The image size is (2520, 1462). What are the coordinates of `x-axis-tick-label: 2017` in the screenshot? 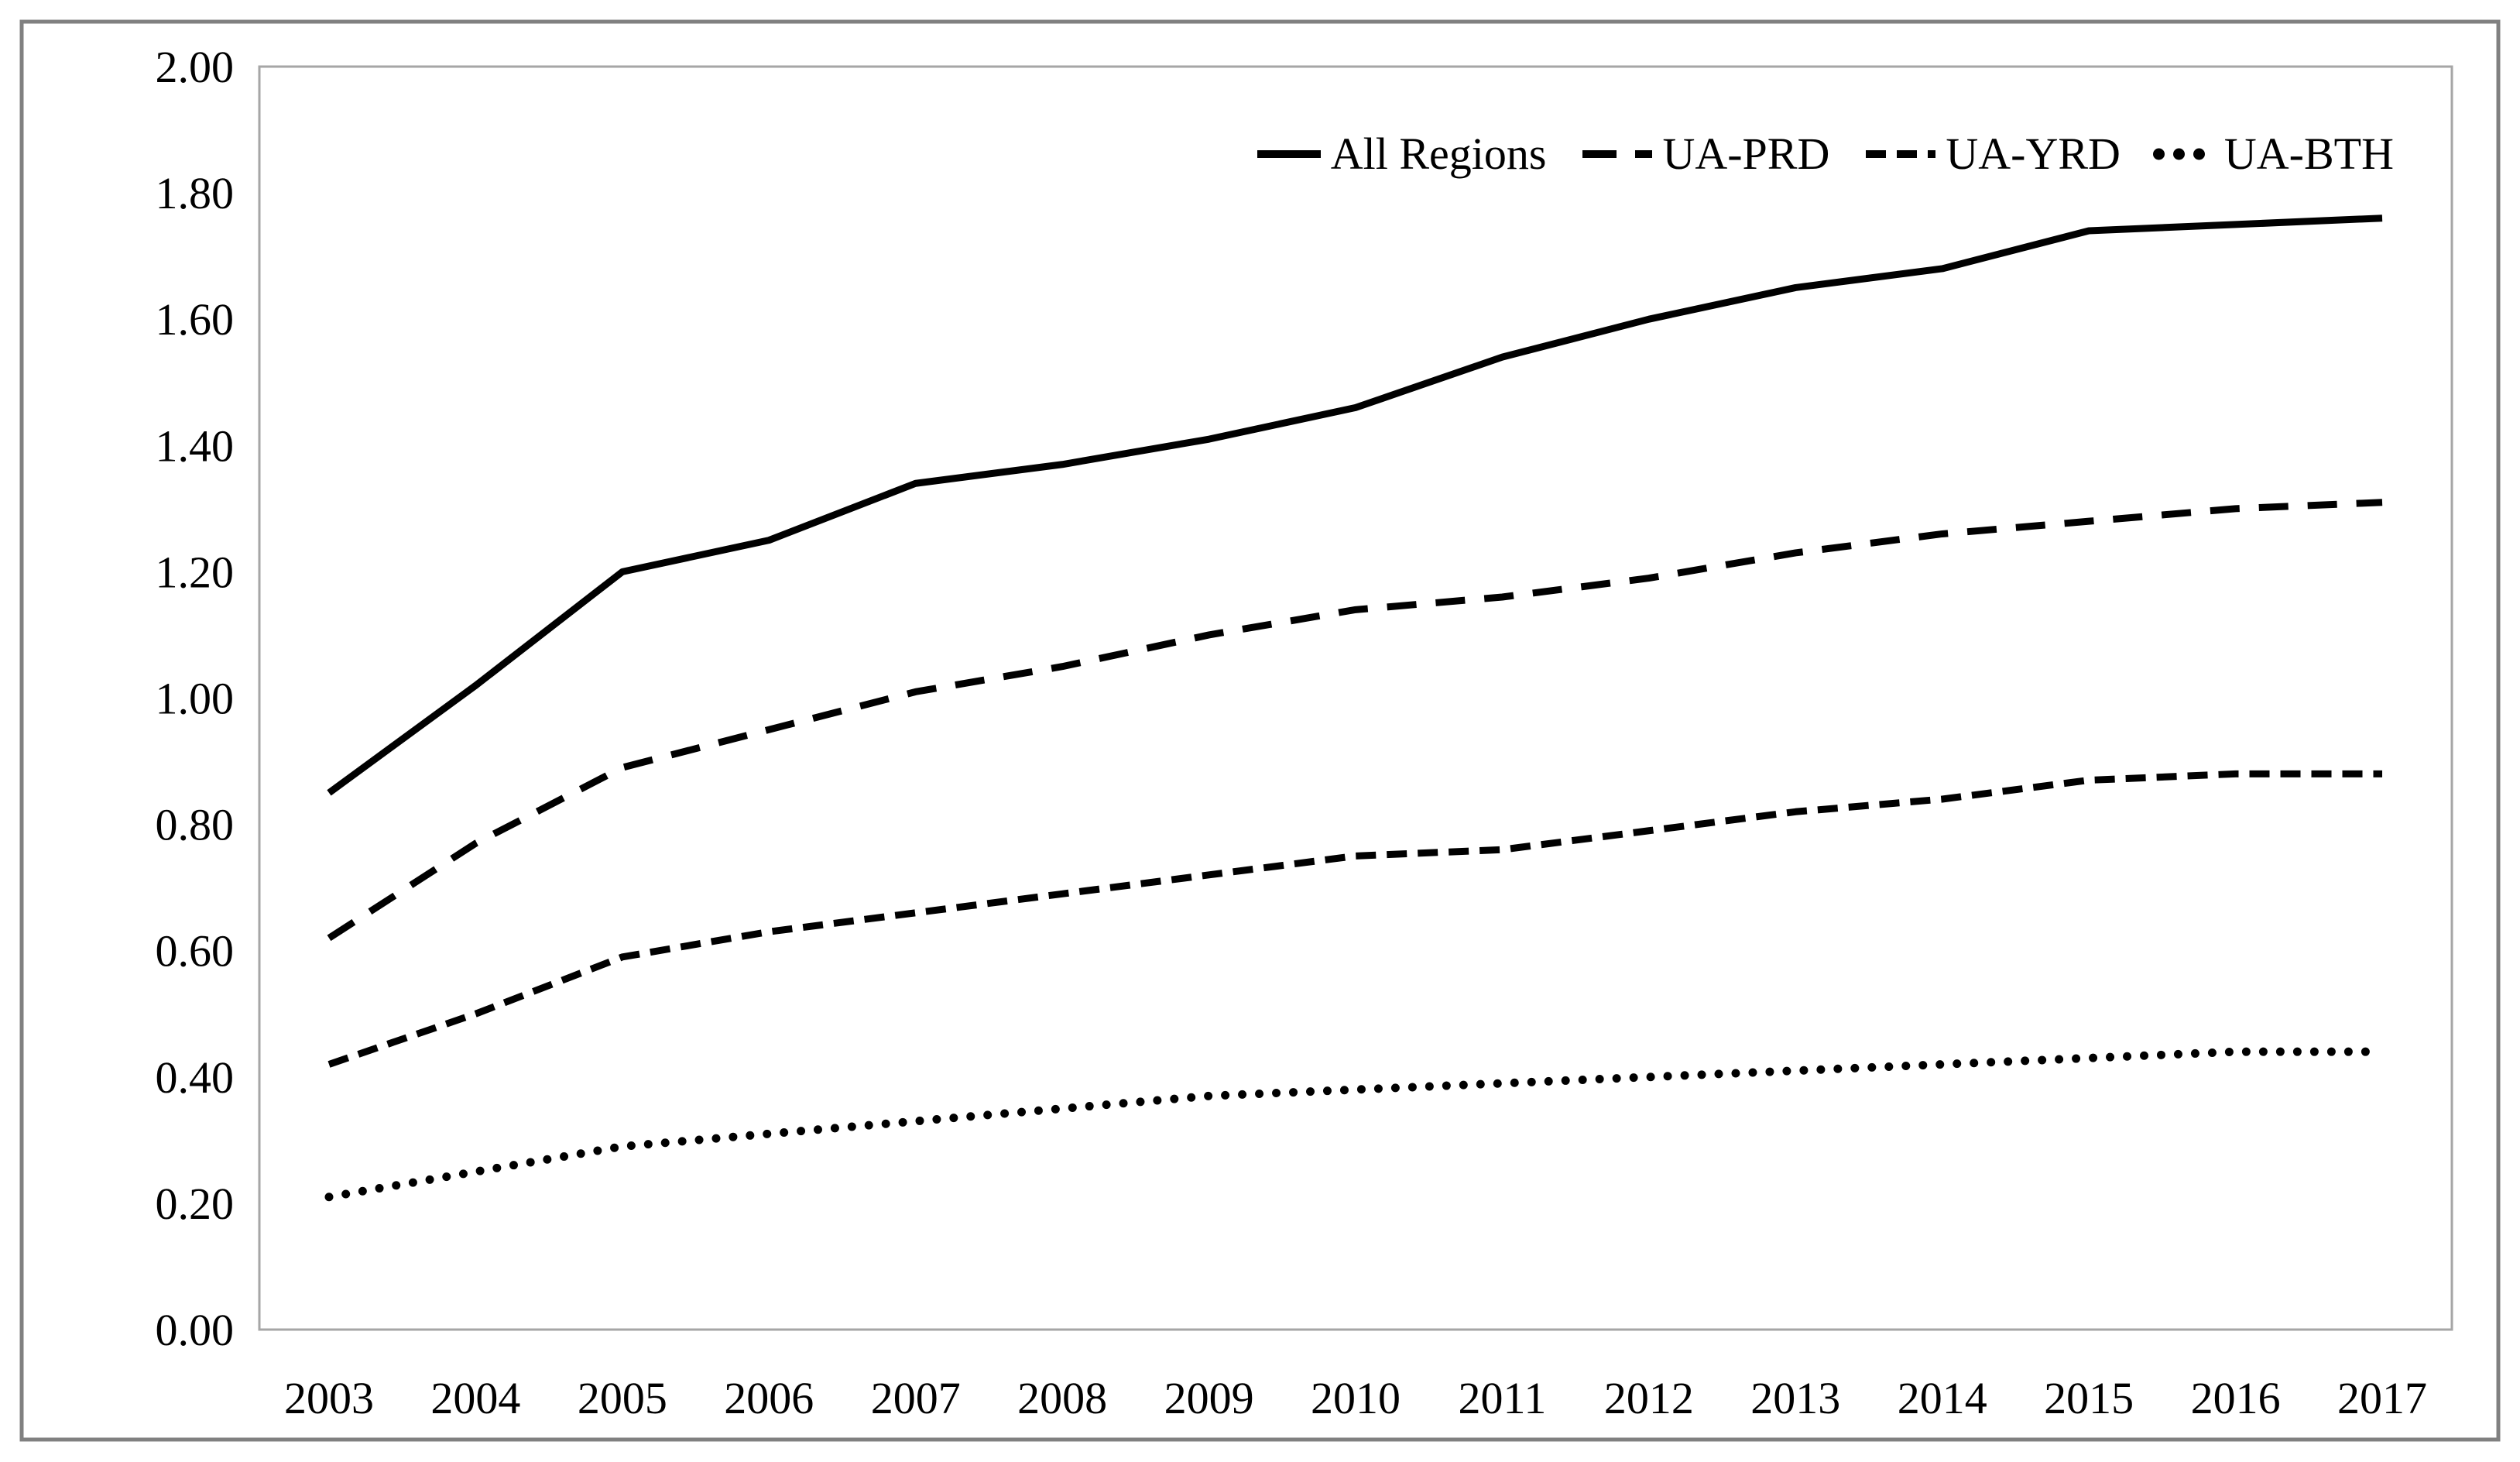 It's located at (2382, 1398).